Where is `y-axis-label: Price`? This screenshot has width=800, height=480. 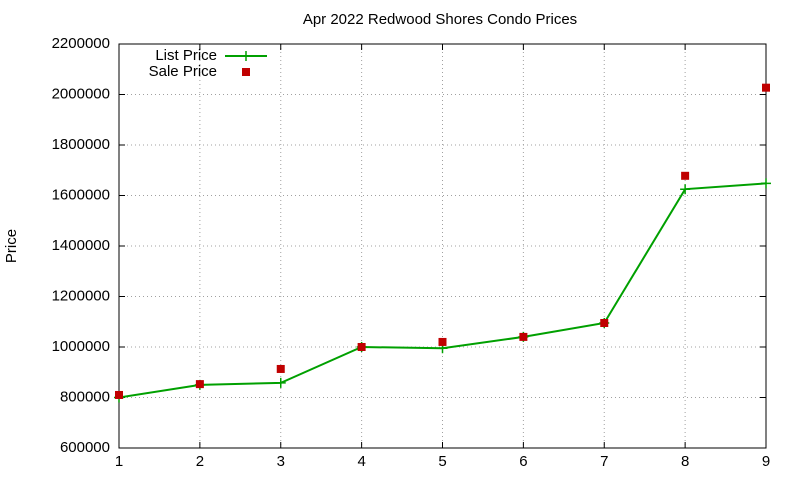
y-axis-label: Price is located at coordinates (11, 246).